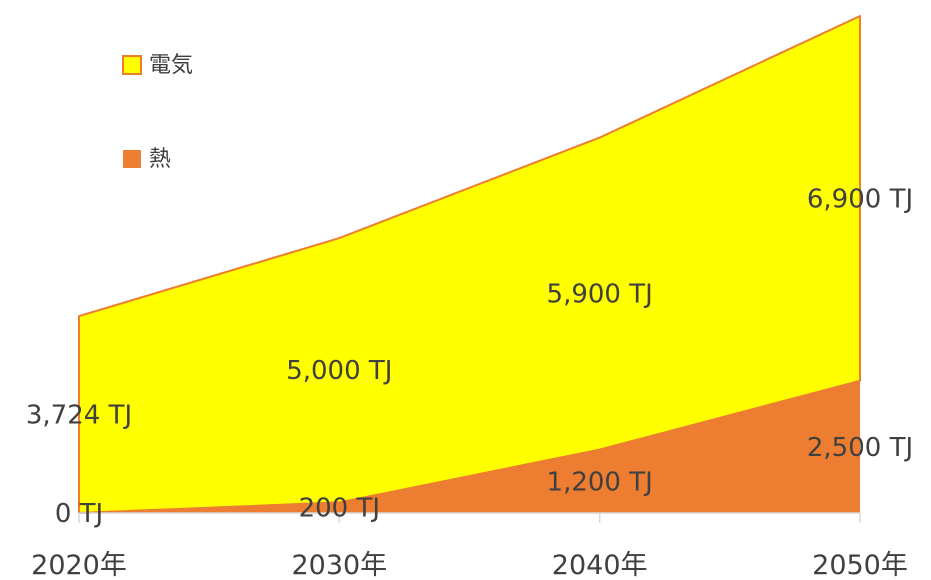 The image size is (931, 580). What do you see at coordinates (79, 416) in the screenshot?
I see `data-label-電気: 3,724 TJ` at bounding box center [79, 416].